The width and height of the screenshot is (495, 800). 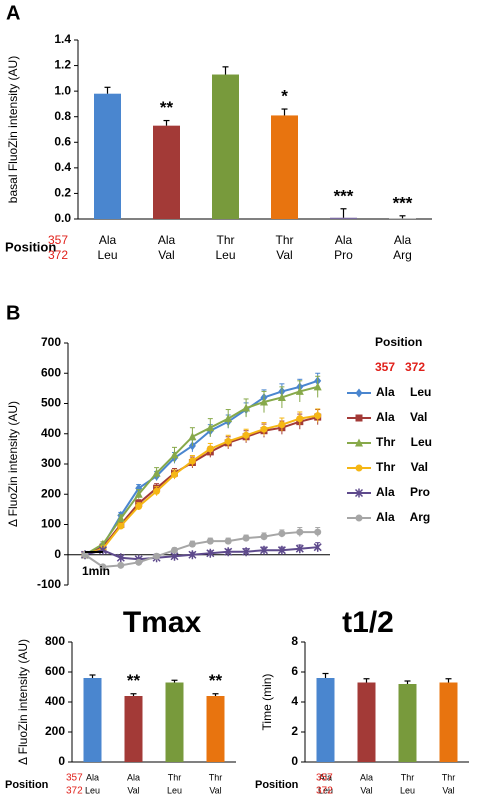 What do you see at coordinates (51, 463) in the screenshot?
I see `y-tick-label: 300` at bounding box center [51, 463].